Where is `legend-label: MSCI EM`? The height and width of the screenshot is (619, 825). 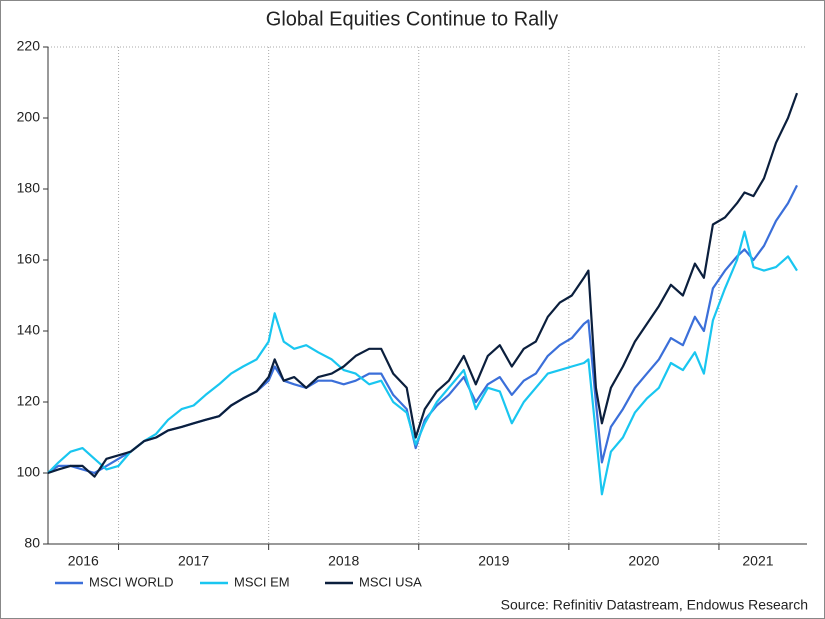
legend-label: MSCI EM is located at coordinates (262, 581).